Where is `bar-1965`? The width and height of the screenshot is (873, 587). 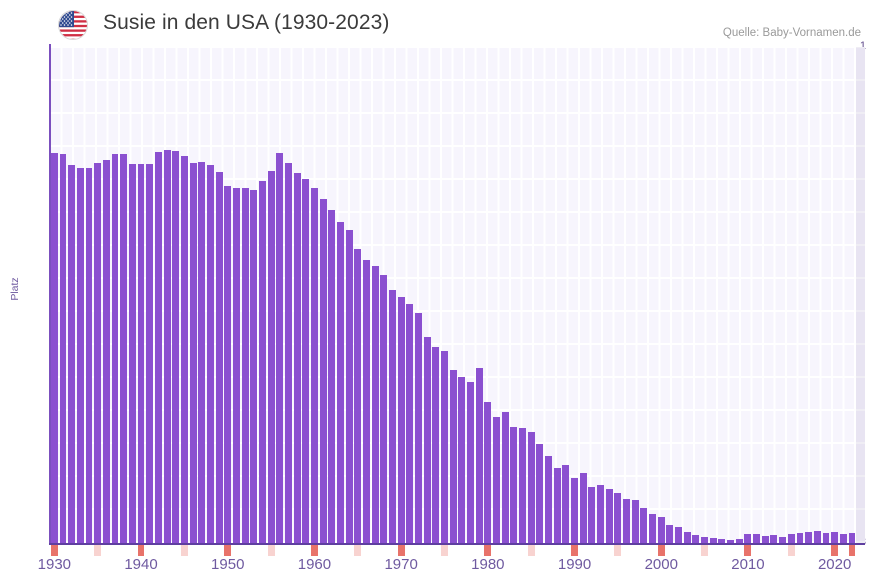
bar-1965 is located at coordinates (358, 396).